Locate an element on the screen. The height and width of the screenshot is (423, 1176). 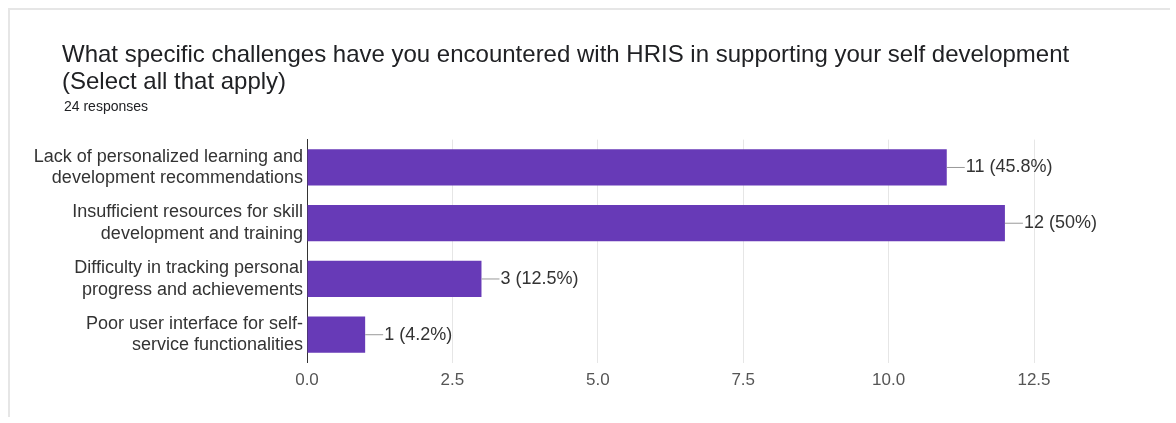
x-tick-label: 7.5 is located at coordinates (743, 380).